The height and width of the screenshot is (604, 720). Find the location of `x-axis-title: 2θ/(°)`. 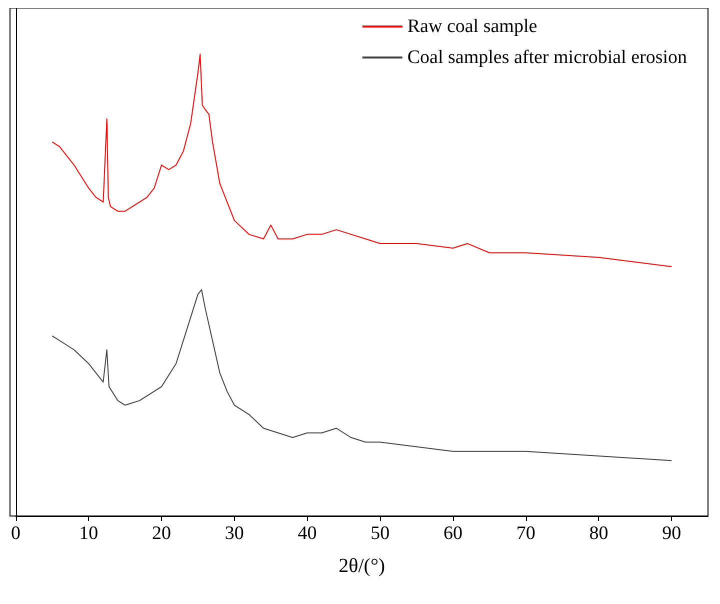

x-axis-title: 2θ/(°) is located at coordinates (362, 566).